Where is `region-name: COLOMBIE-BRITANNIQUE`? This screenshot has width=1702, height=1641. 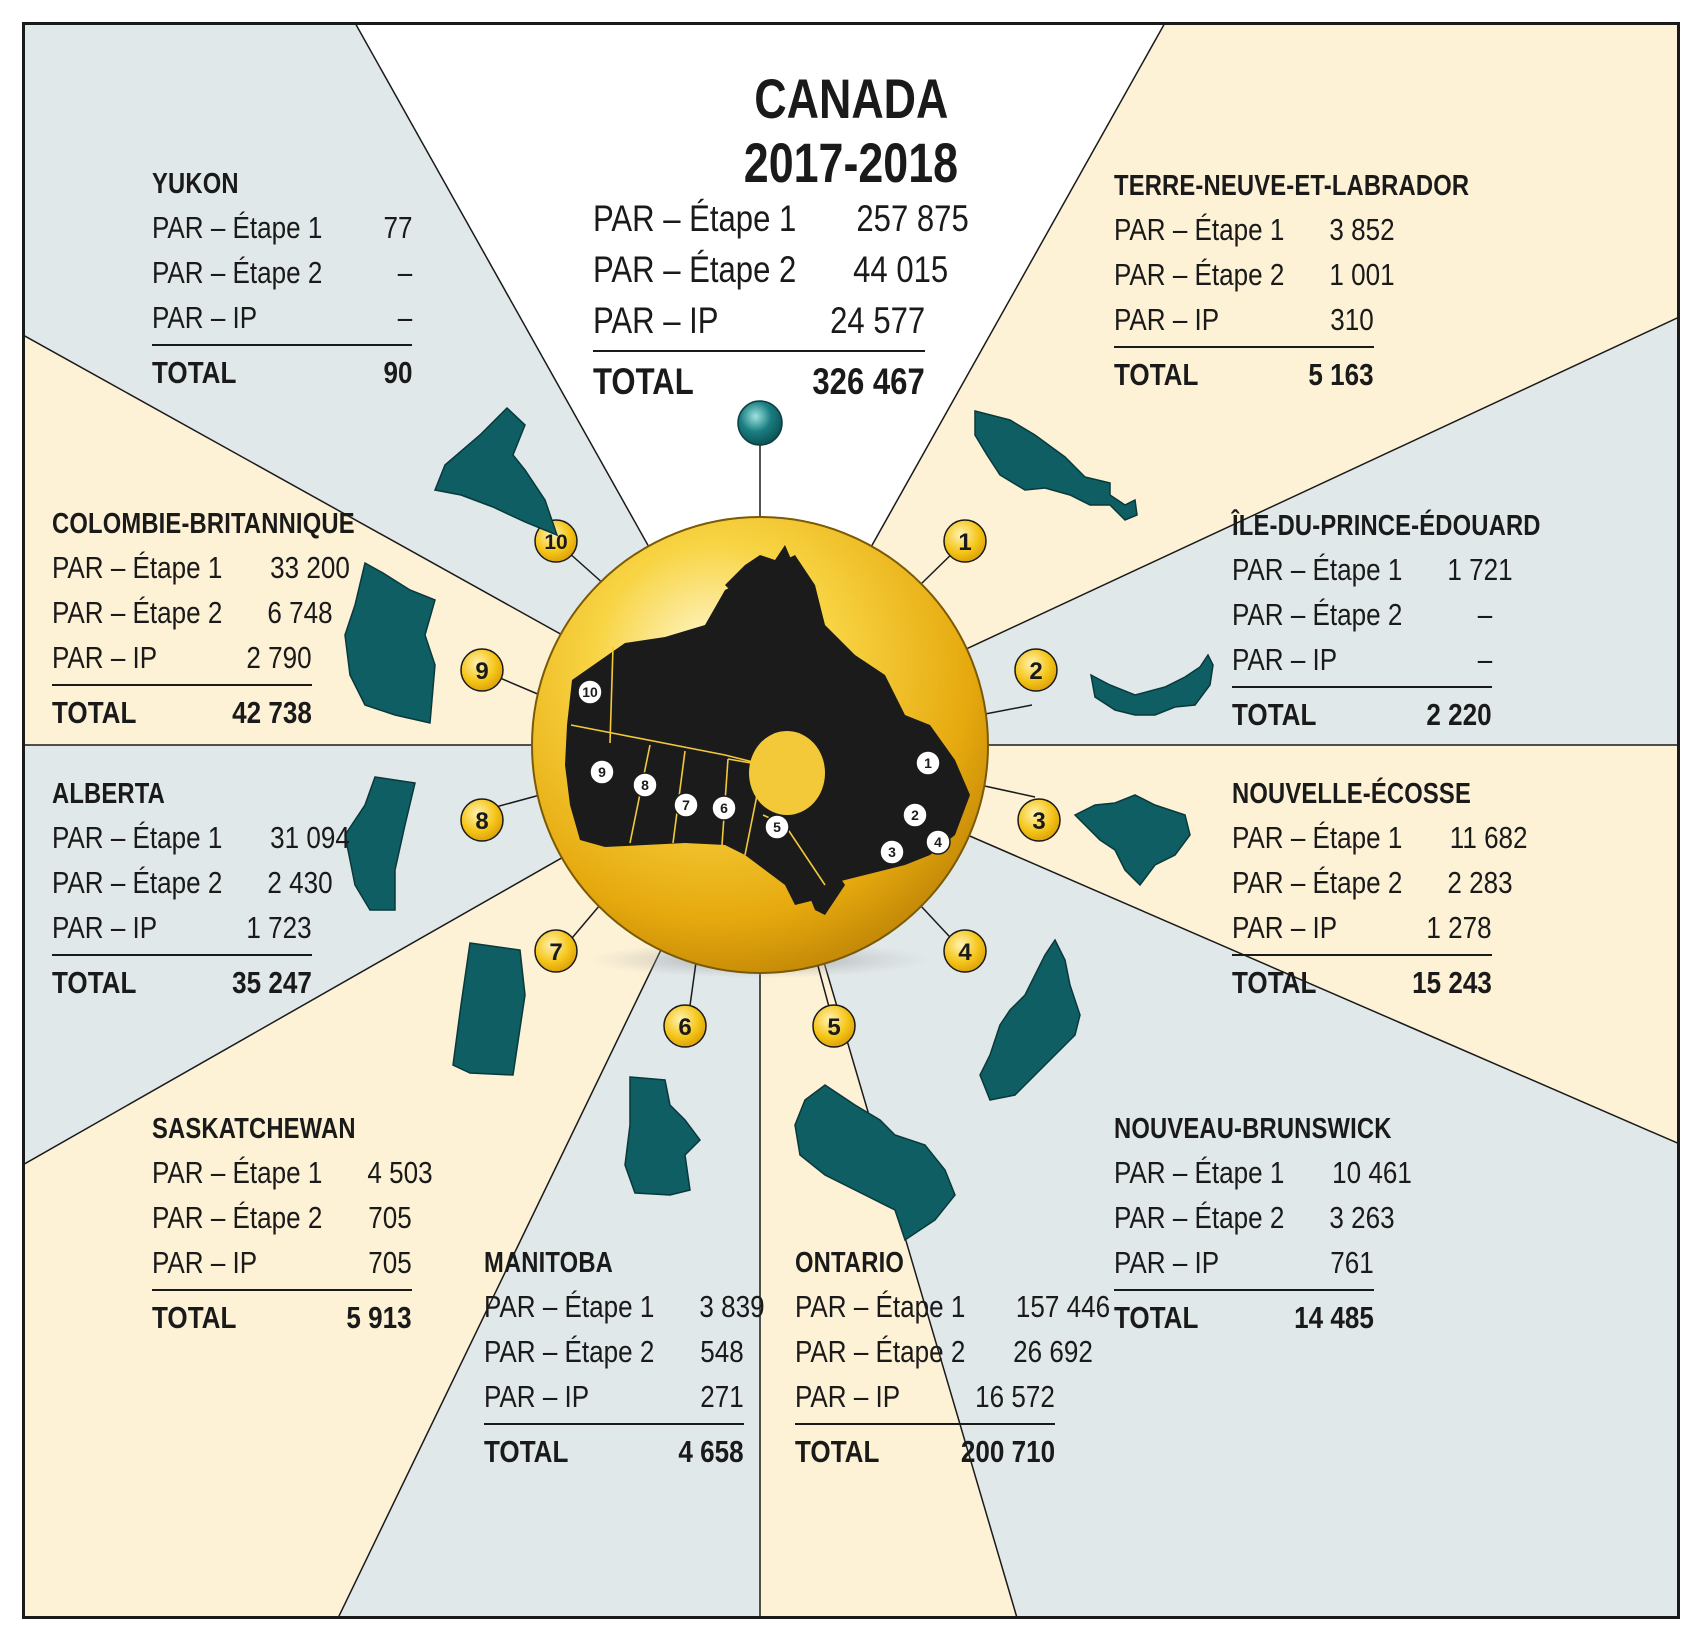
region-name: COLOMBIE-BRITANNIQUE is located at coordinates (203, 524).